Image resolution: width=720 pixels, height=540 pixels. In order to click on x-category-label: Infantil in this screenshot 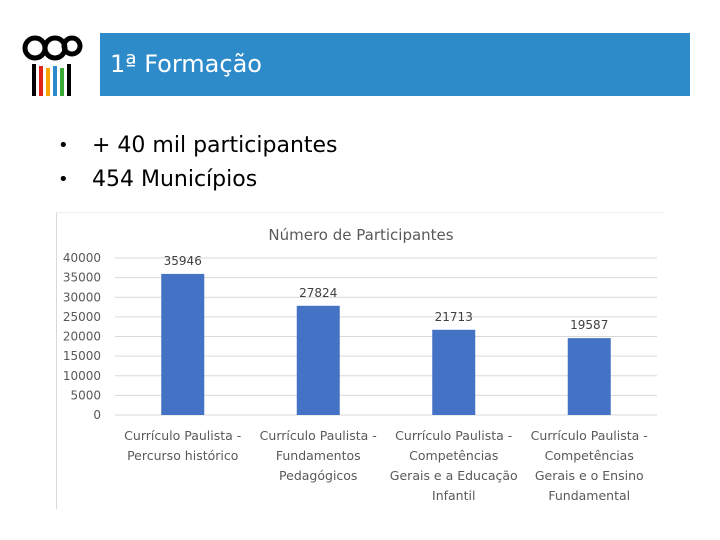, I will do `click(453, 495)`.